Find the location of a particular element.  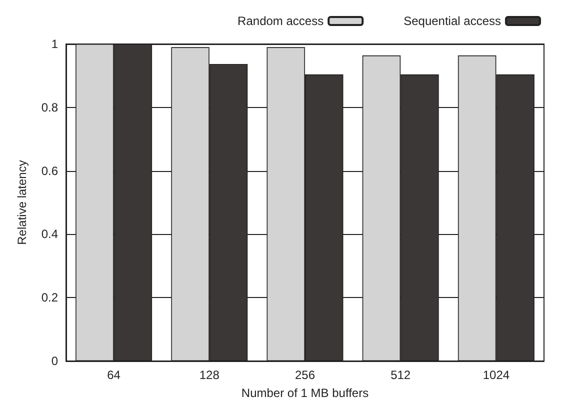

x-tick-label: 128 is located at coordinates (209, 375).